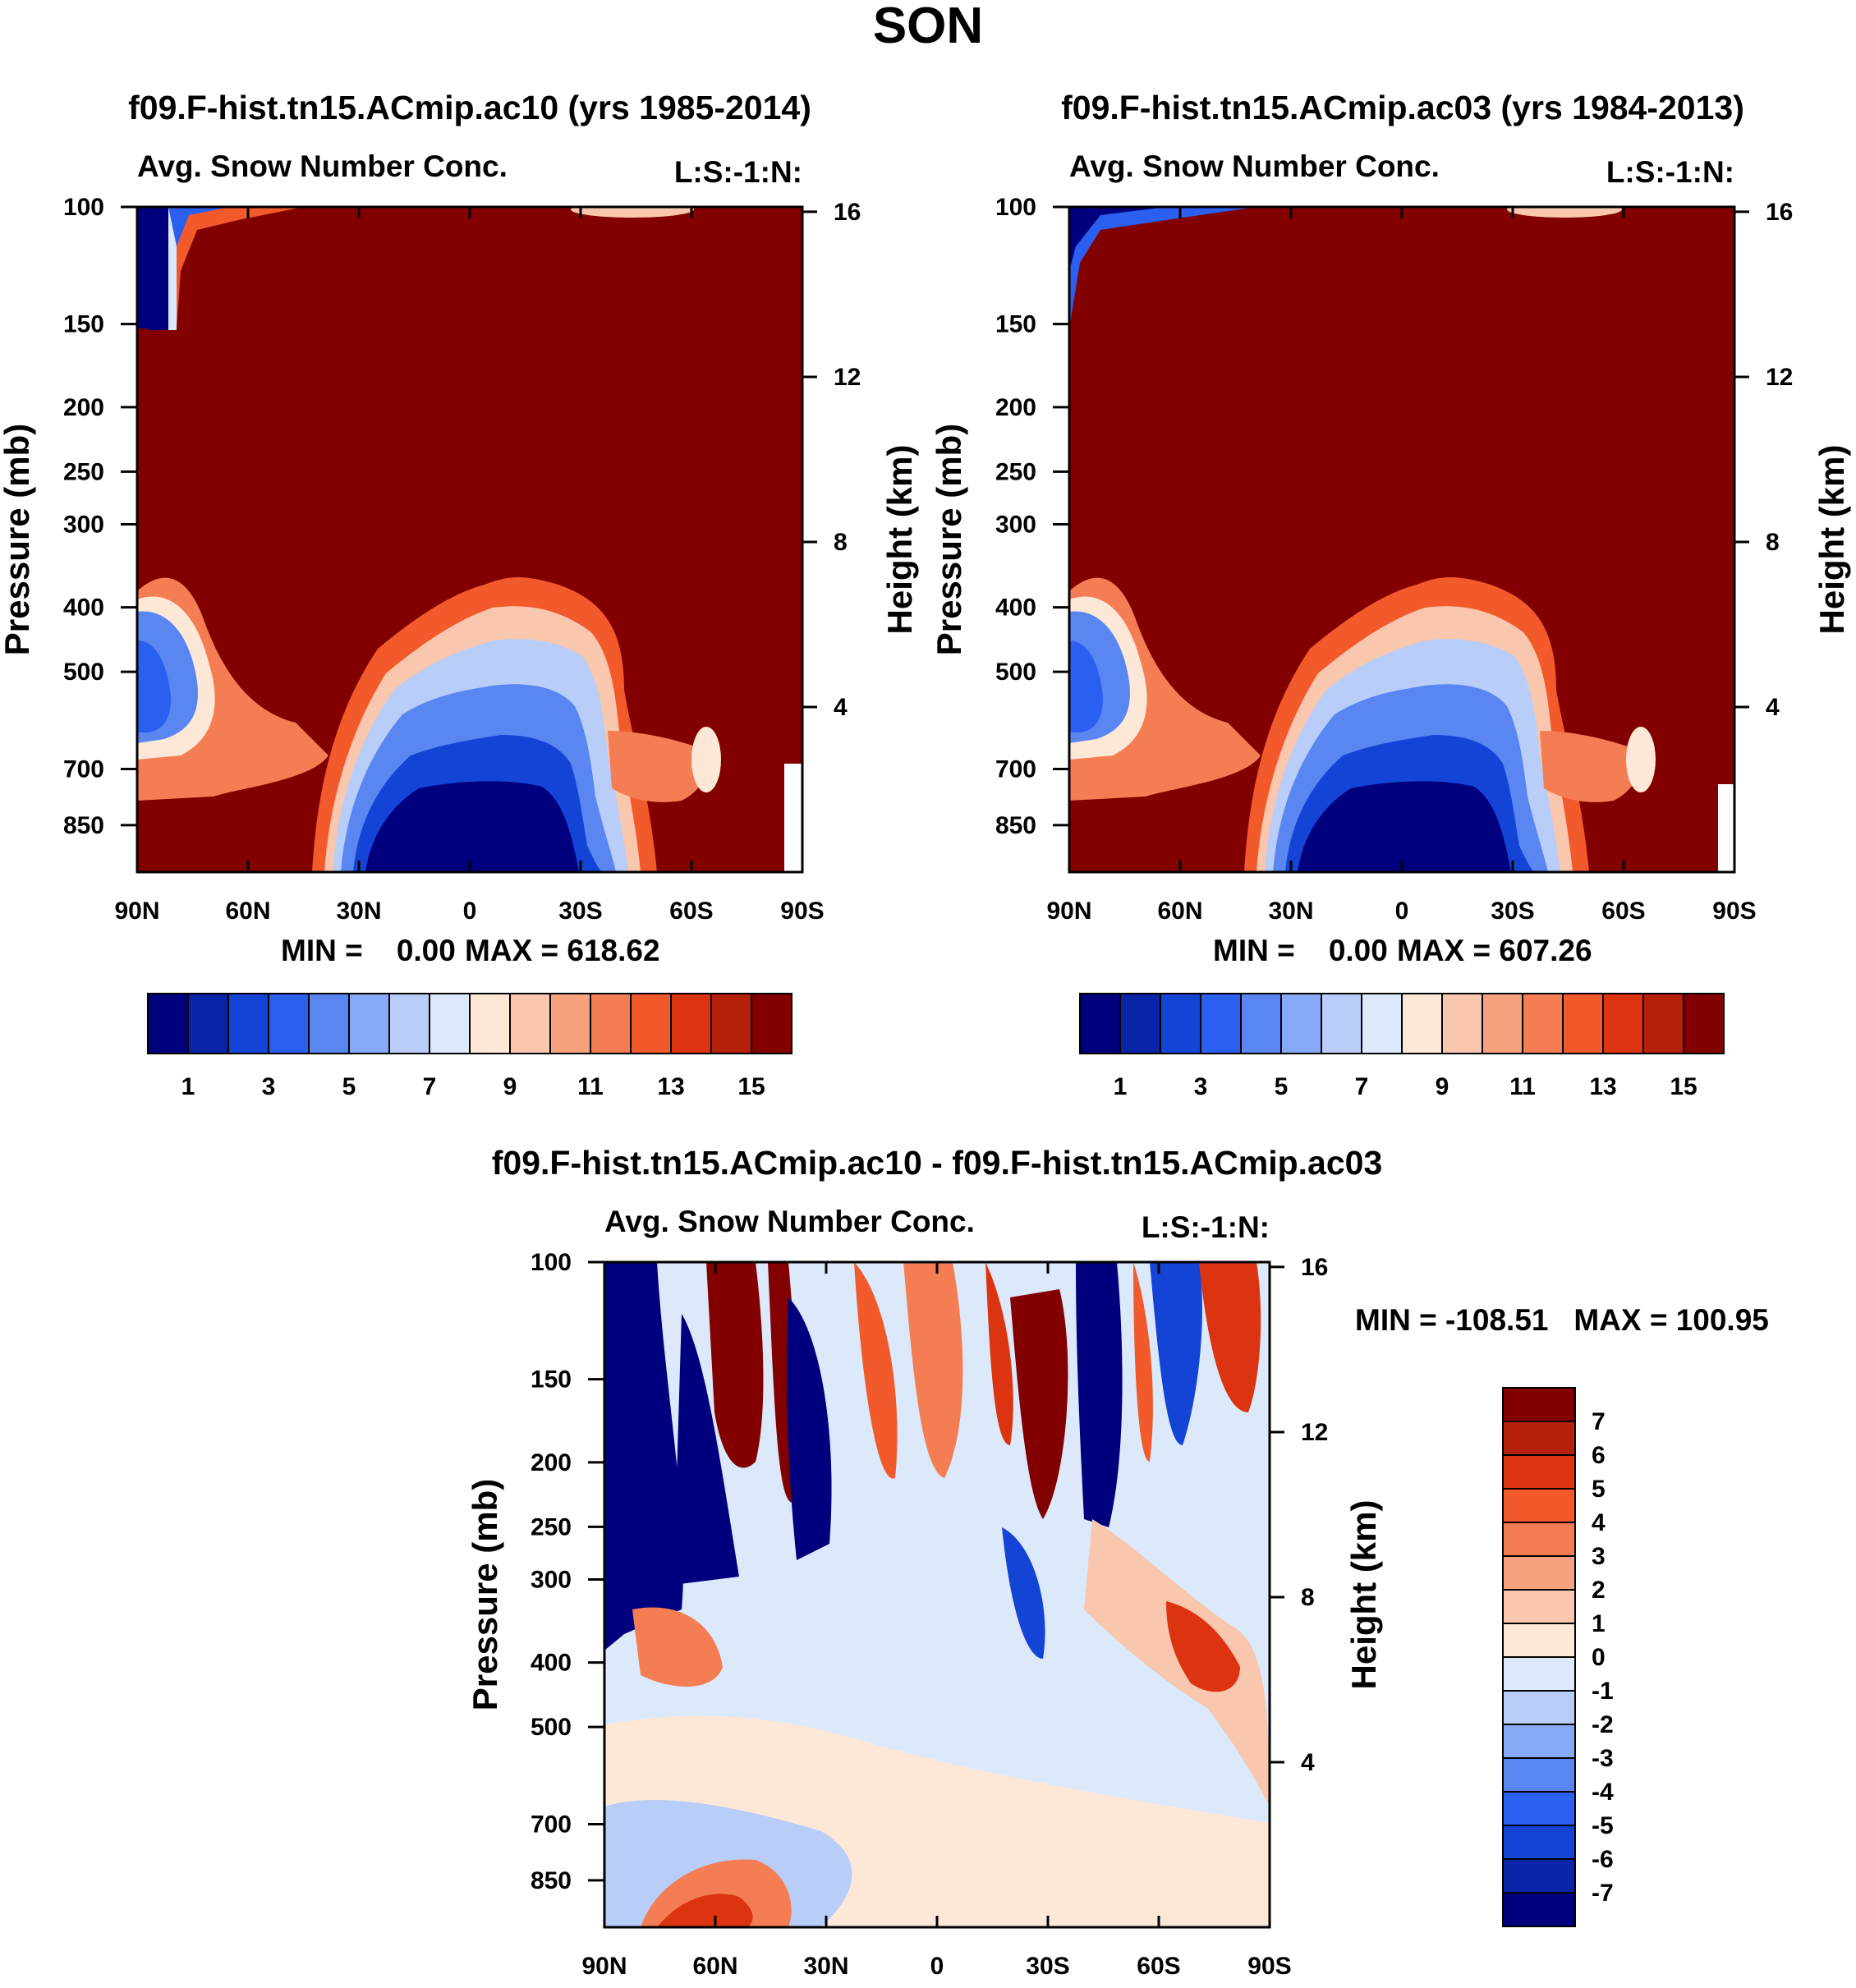 Image resolution: width=1856 pixels, height=1988 pixels. Describe the element at coordinates (1599, 1455) in the screenshot. I see `colorbar-label: 6` at that location.